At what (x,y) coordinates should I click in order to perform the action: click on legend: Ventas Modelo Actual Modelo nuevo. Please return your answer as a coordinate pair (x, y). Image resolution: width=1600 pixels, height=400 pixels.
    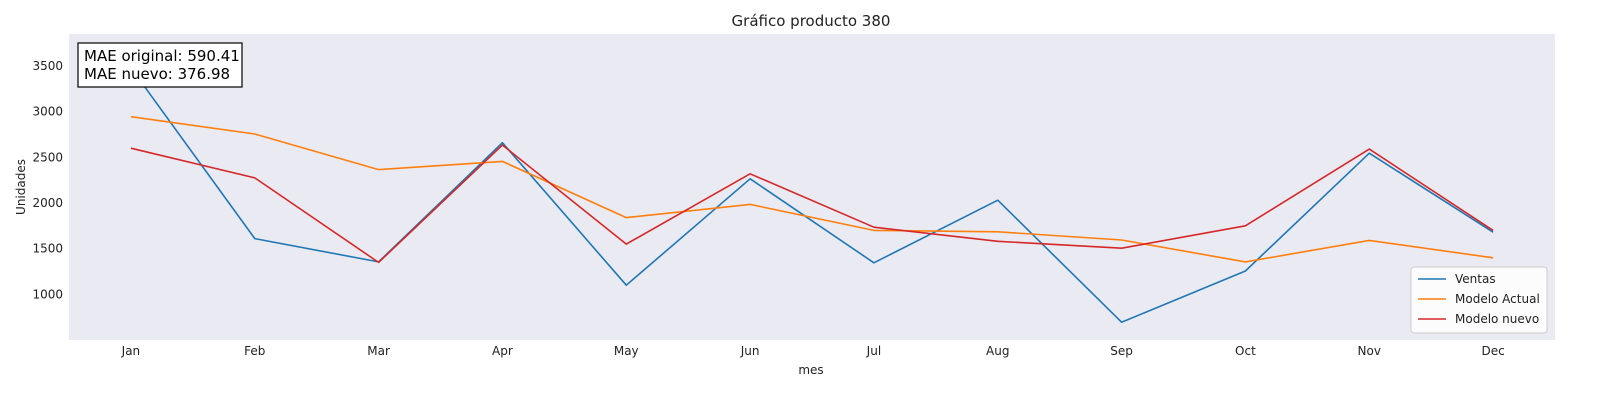
    Looking at the image, I should click on (1479, 300).